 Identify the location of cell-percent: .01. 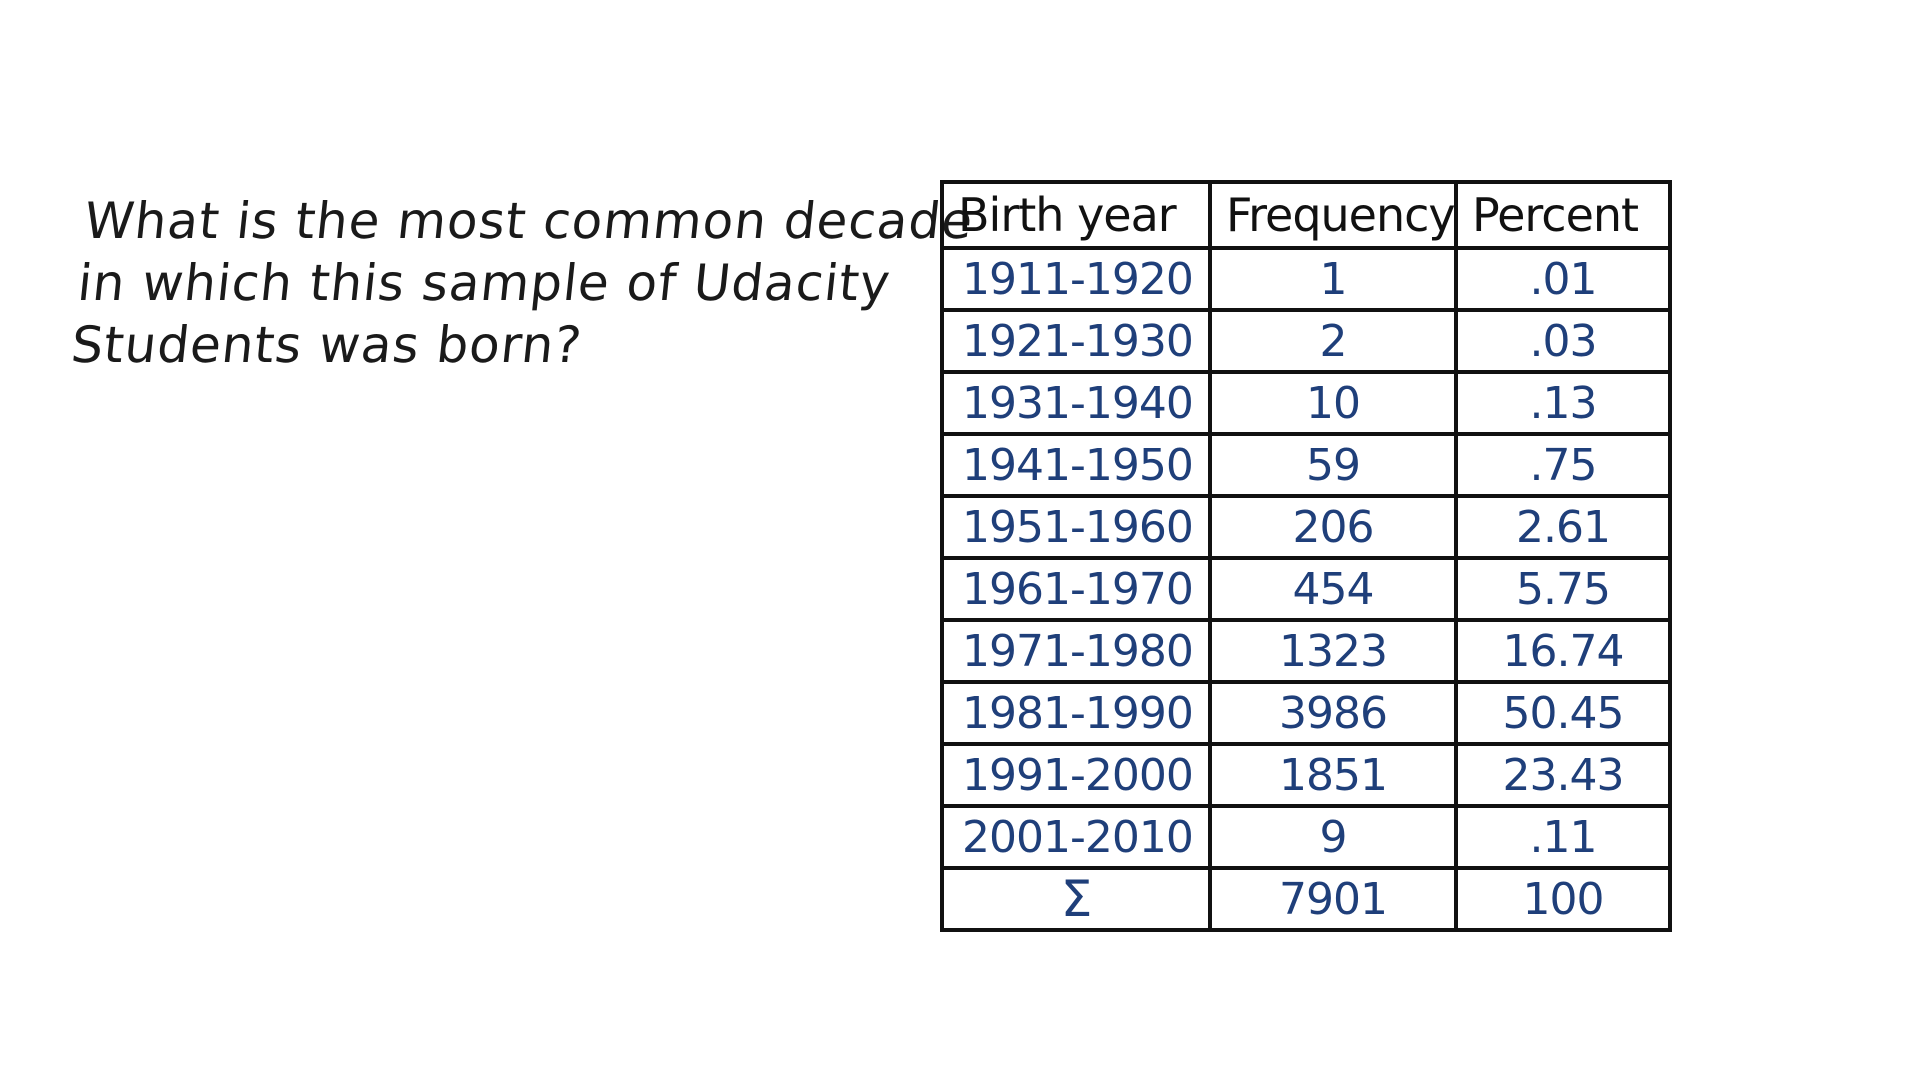
(1563, 279).